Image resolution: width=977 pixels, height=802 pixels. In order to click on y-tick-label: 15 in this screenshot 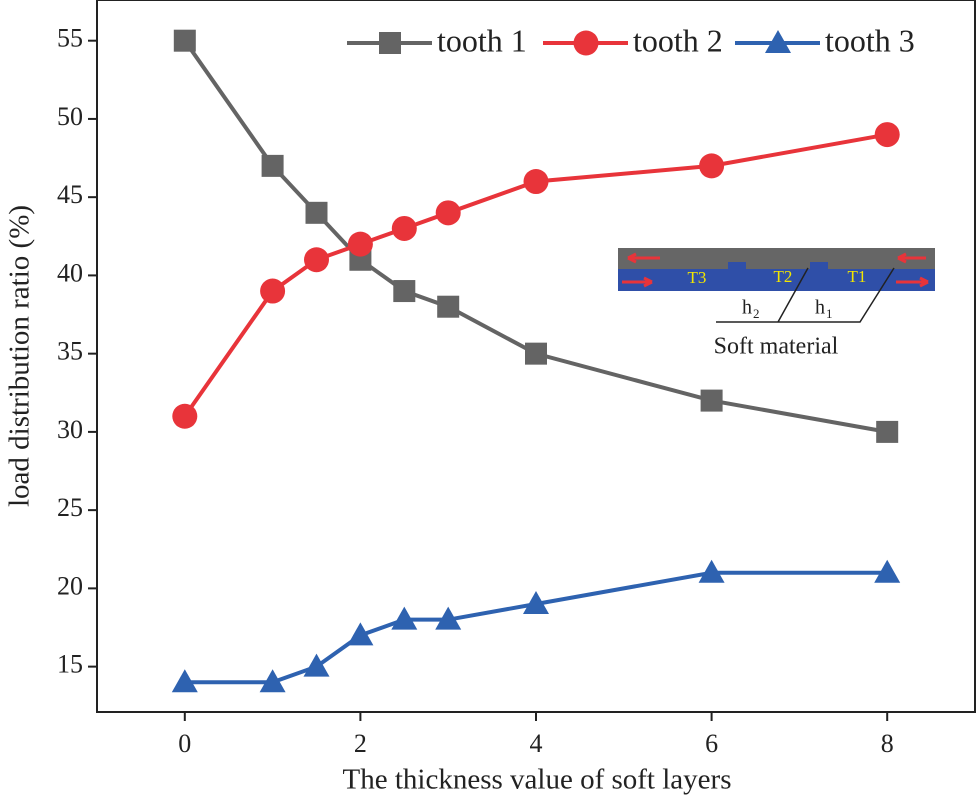, I will do `click(70, 664)`.